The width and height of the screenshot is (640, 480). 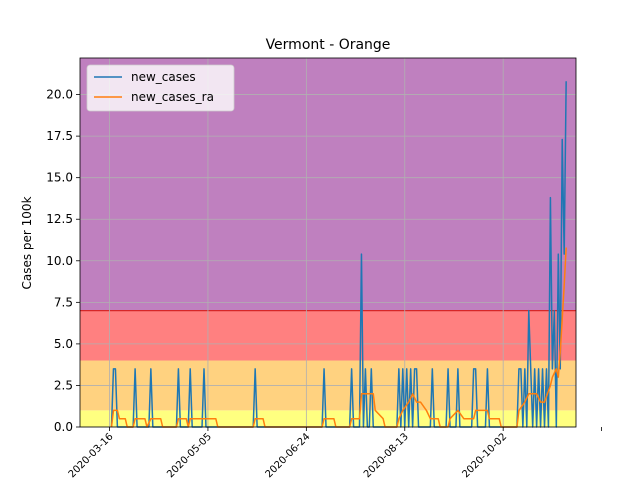 I want to click on y-tick-label-6: 15.0, so click(x=59, y=178).